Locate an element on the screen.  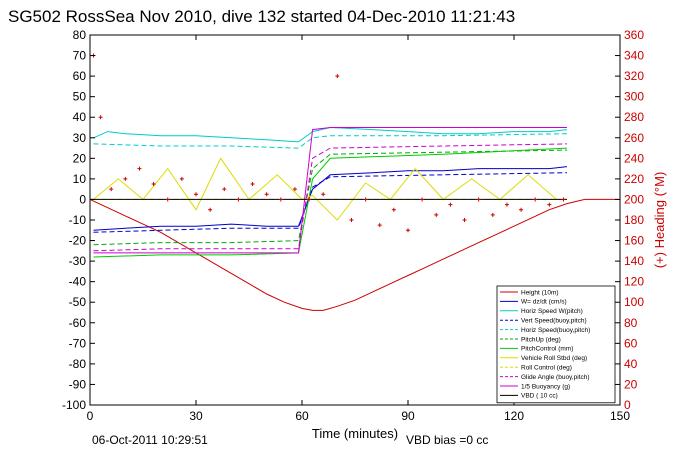
legend-entry: Height (10m) is located at coordinates (540, 292).